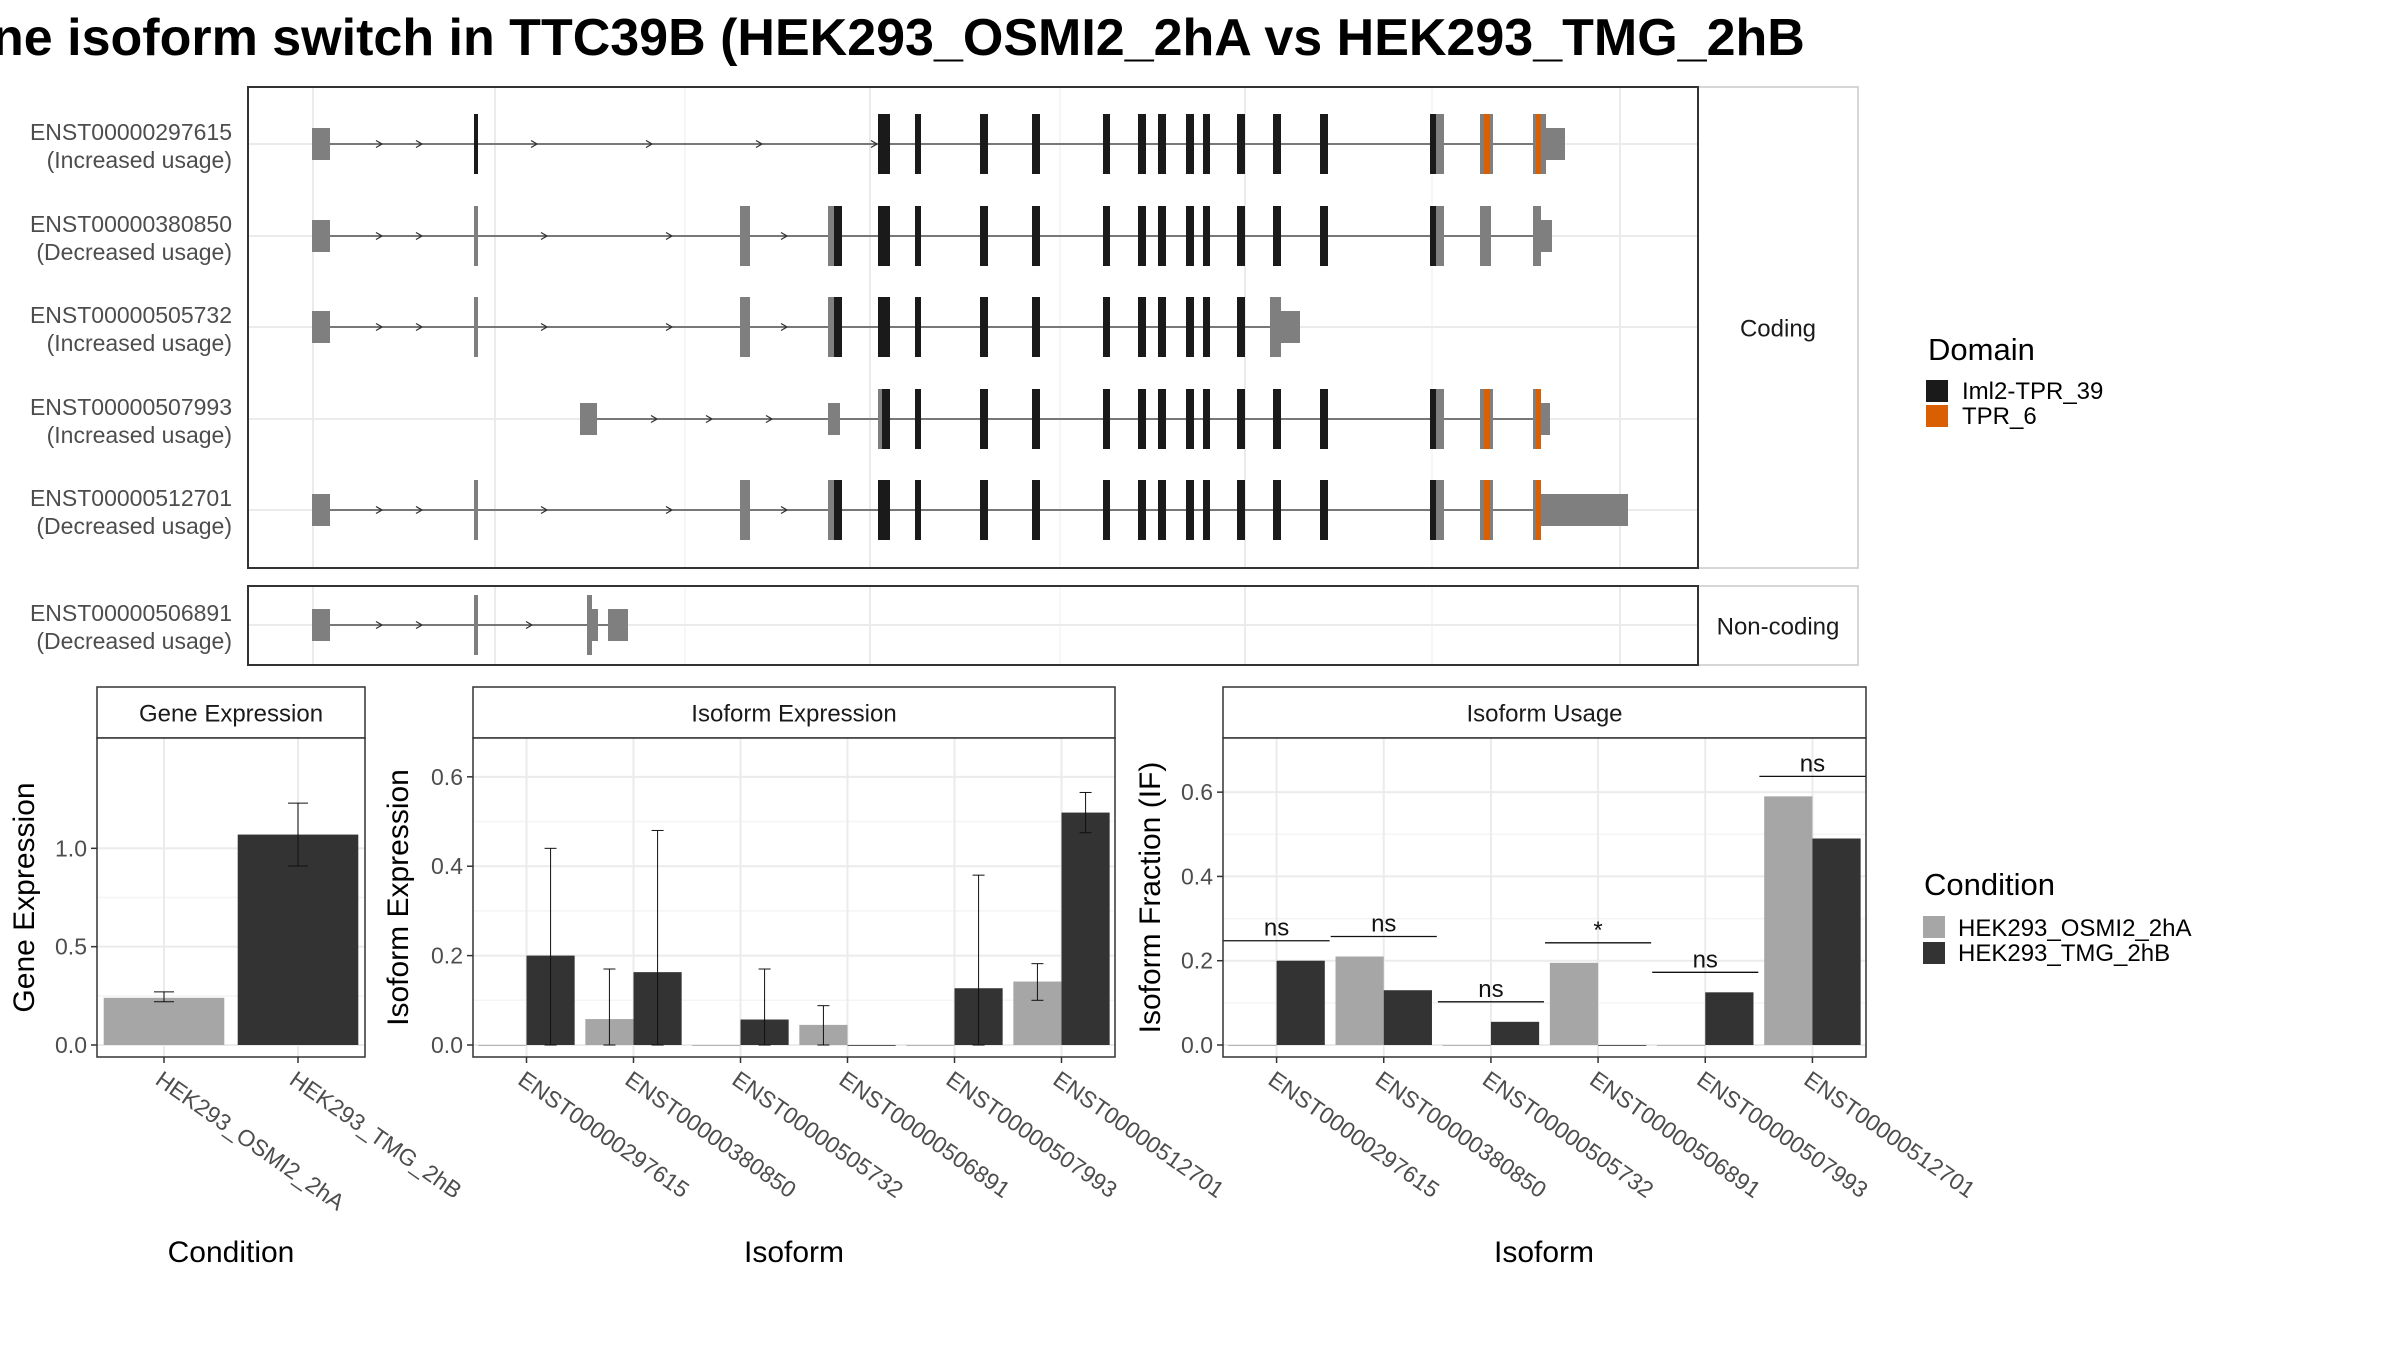 This screenshot has width=2400, height=1350. Describe the element at coordinates (231, 1252) in the screenshot. I see `gene-expression-x-axis-title: Condition` at that location.